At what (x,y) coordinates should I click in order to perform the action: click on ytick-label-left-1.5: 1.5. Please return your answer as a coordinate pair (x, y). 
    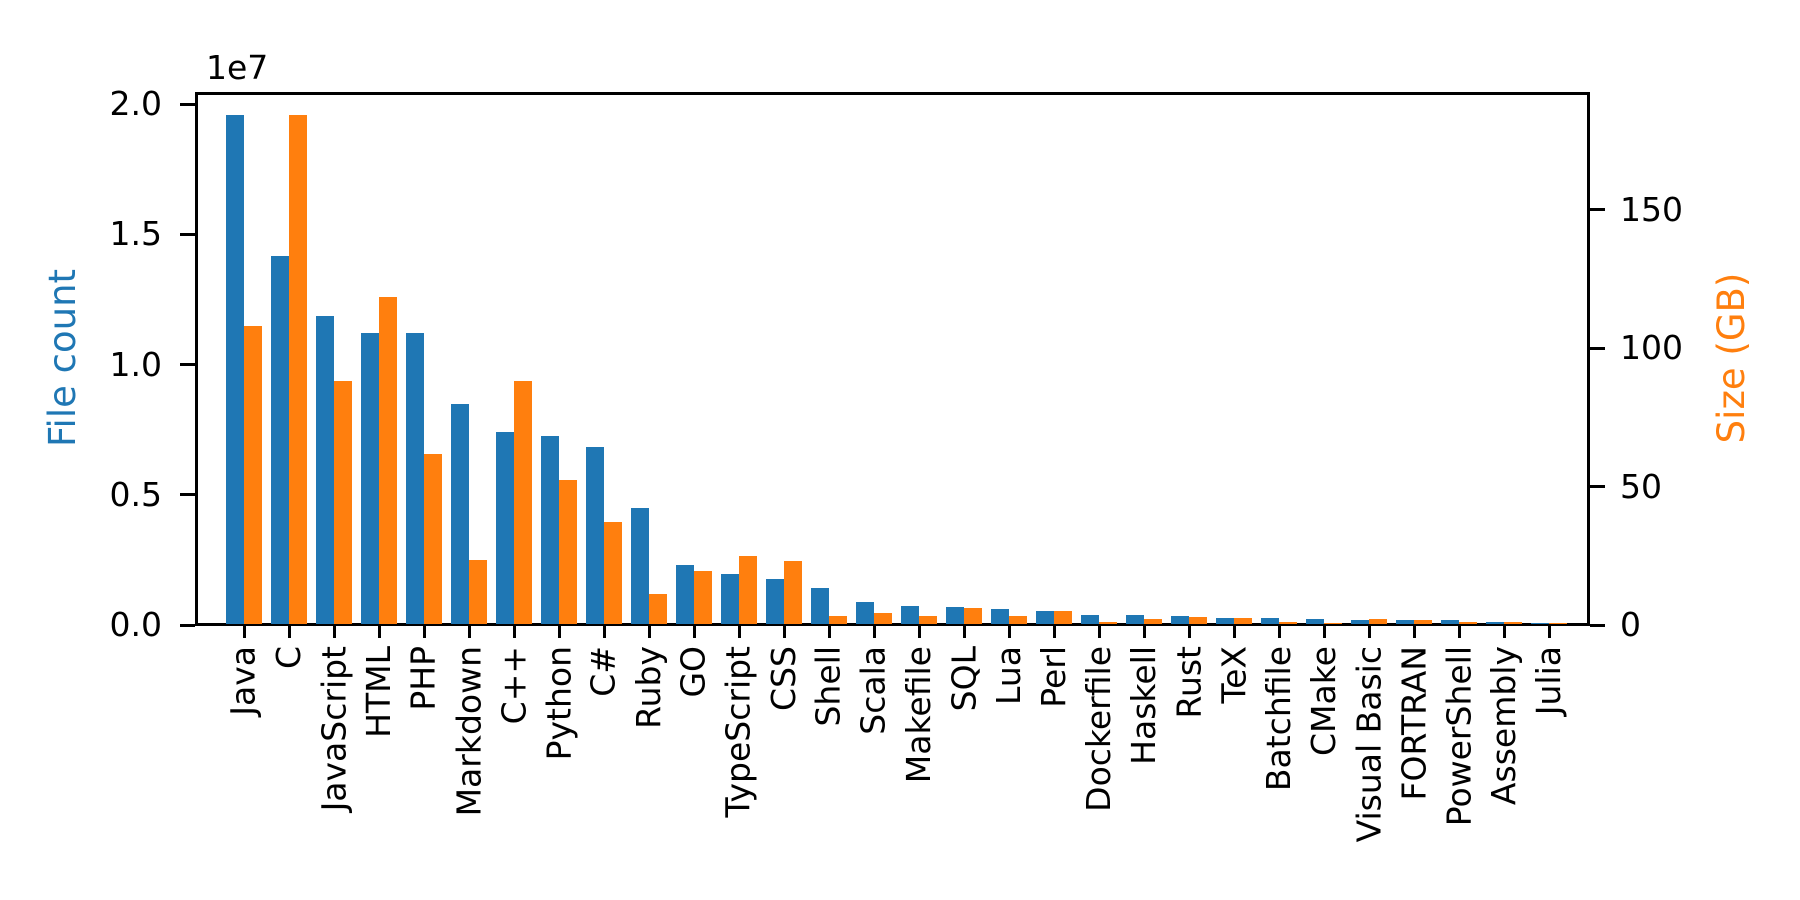
    Looking at the image, I should click on (135, 234).